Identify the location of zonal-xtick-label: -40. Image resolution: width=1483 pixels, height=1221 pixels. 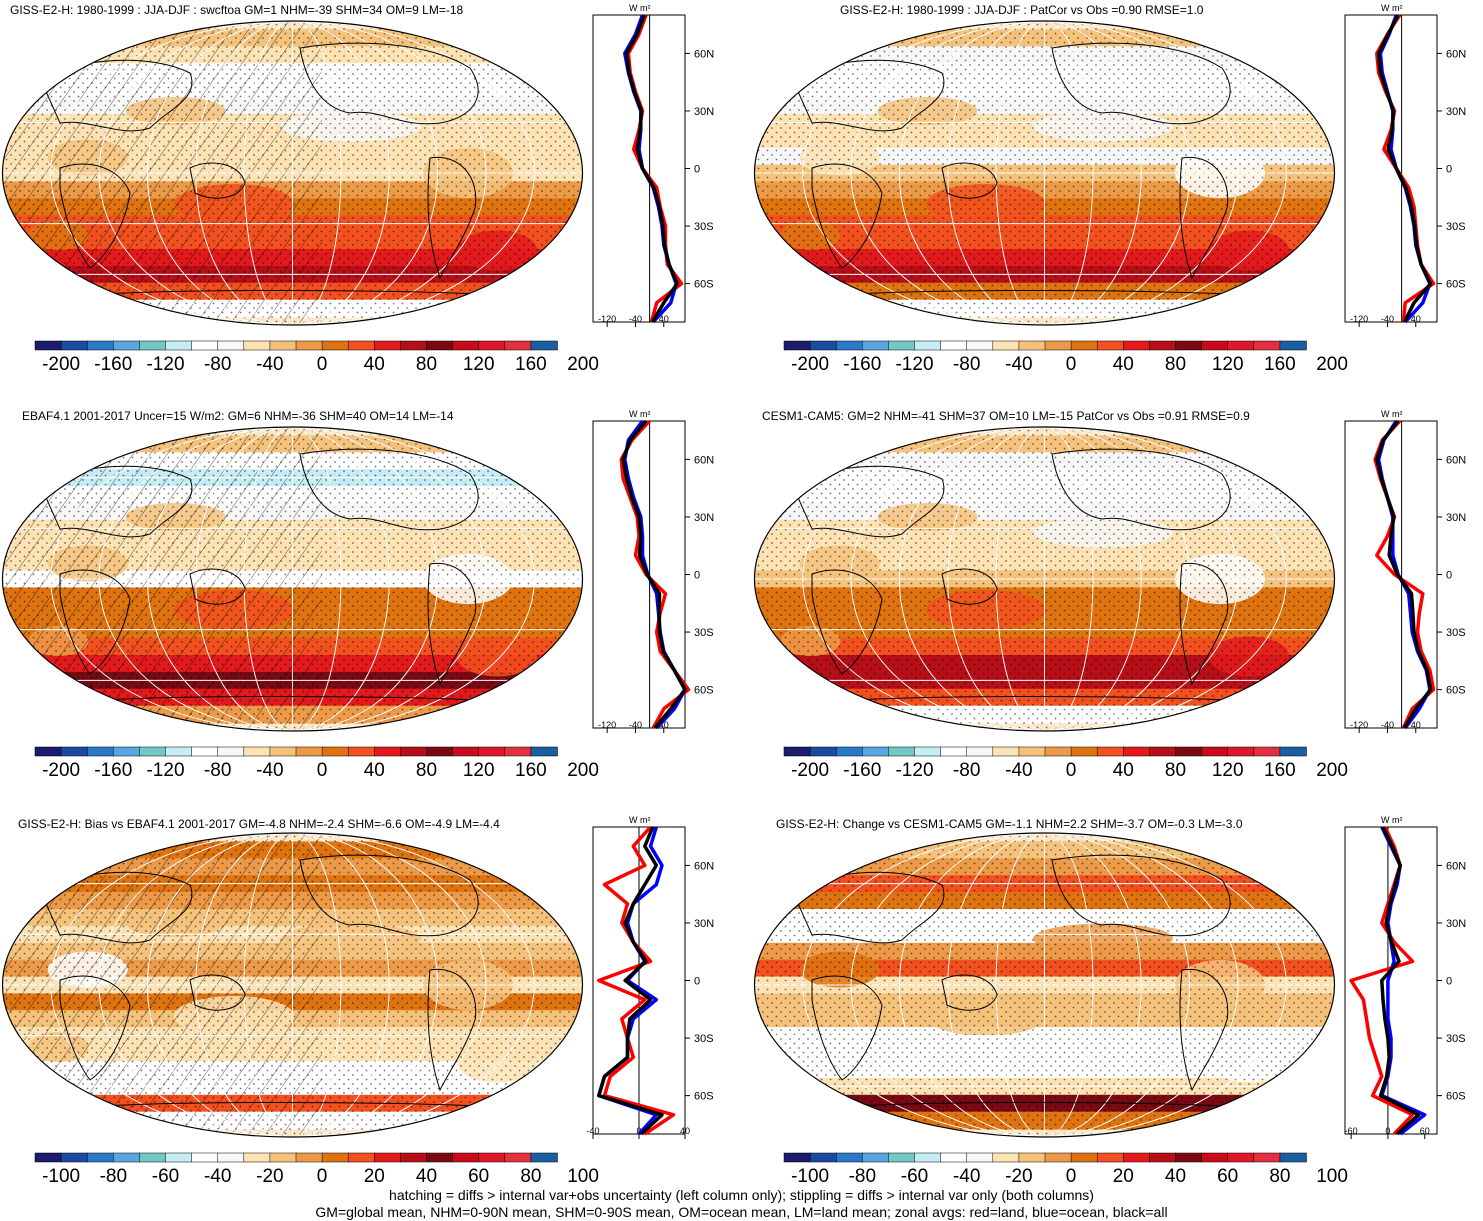
(635, 725).